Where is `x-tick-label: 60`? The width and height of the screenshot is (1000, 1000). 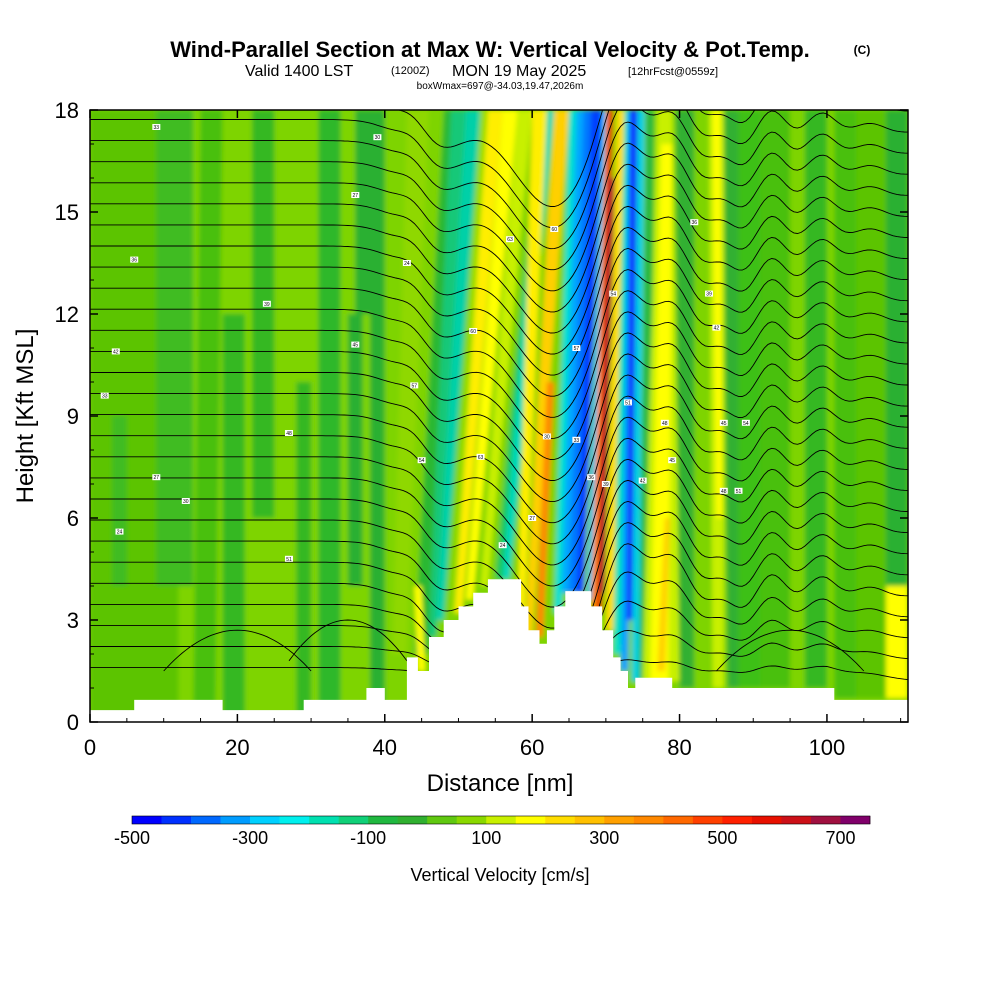
x-tick-label: 60 is located at coordinates (532, 747).